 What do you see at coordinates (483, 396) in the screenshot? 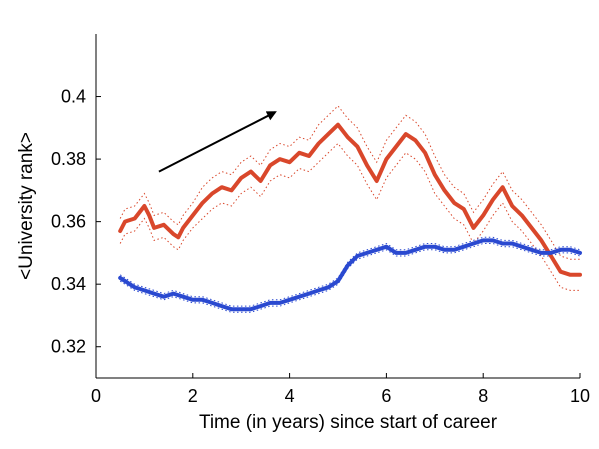
I see `x-tick-label: 8` at bounding box center [483, 396].